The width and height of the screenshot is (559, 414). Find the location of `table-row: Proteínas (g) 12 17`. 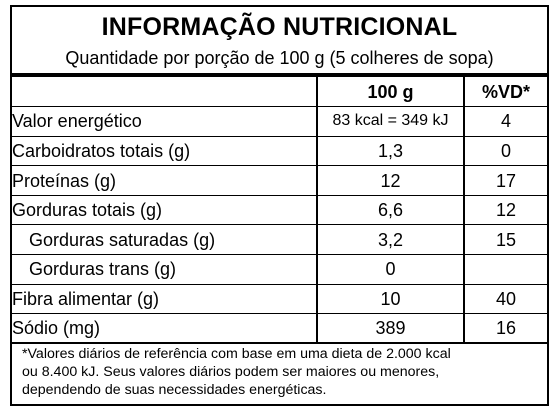

table-row: Proteínas (g) 12 17 is located at coordinates (279, 180).